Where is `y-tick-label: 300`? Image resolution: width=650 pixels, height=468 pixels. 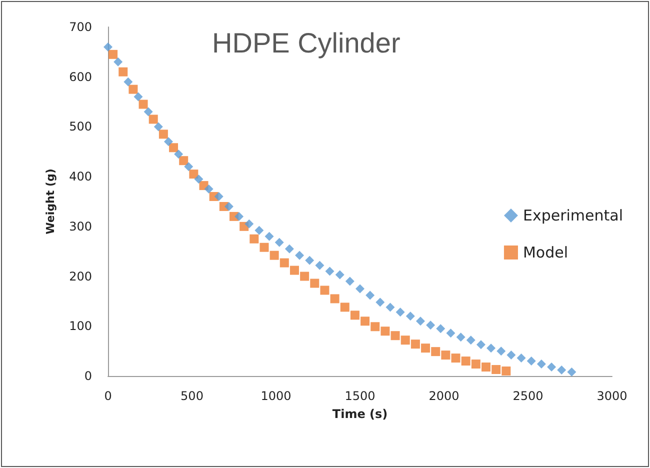 y-tick-label: 300 is located at coordinates (80, 226).